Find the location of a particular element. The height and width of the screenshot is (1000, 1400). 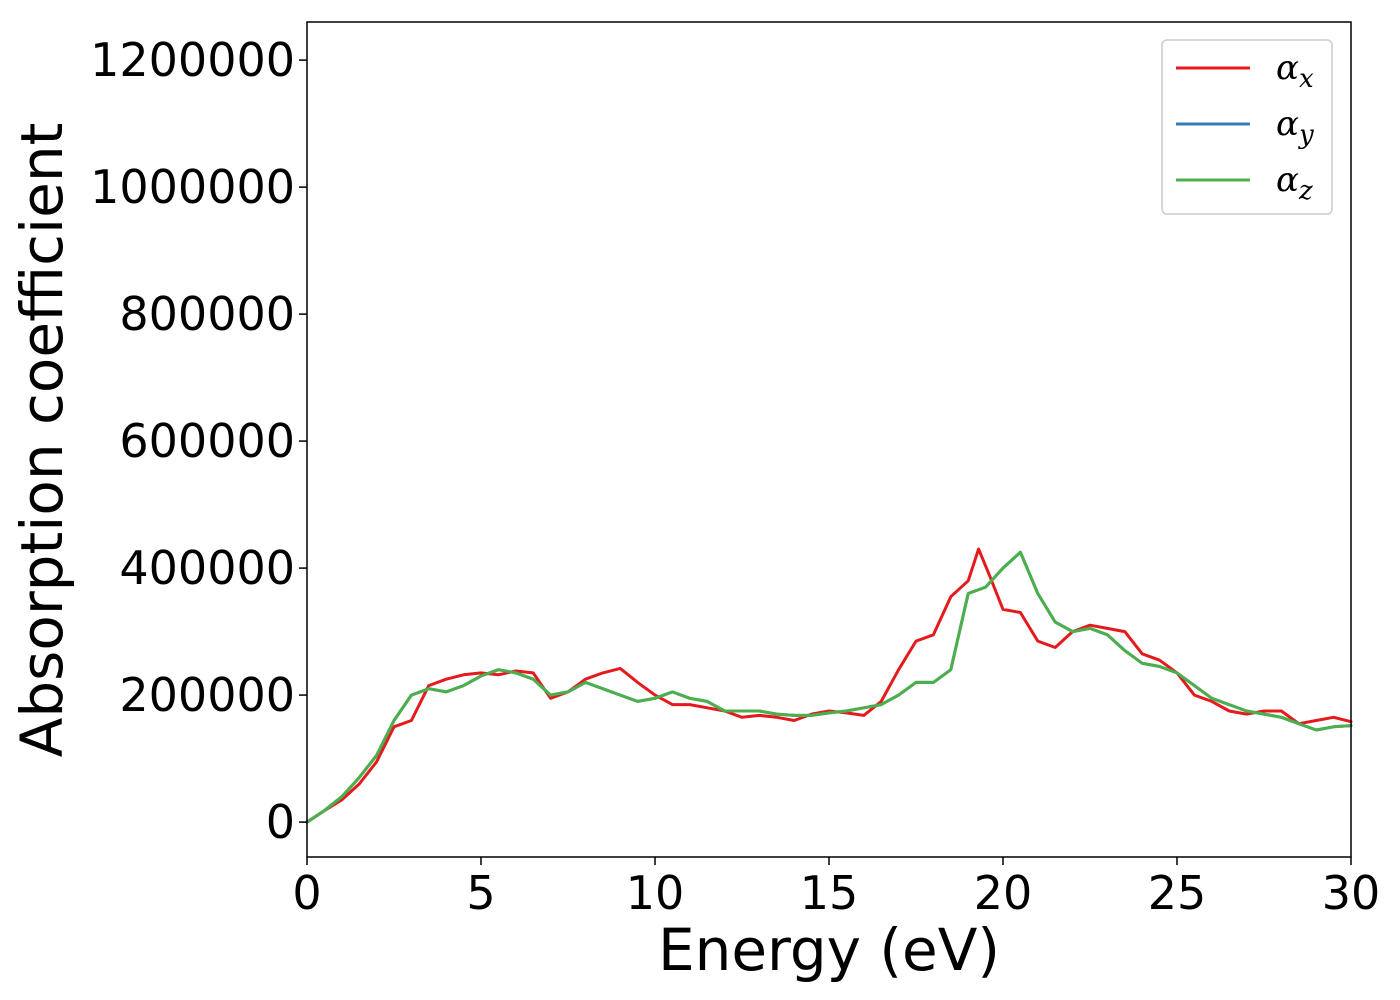

x-tick-label: 5 is located at coordinates (480, 893).